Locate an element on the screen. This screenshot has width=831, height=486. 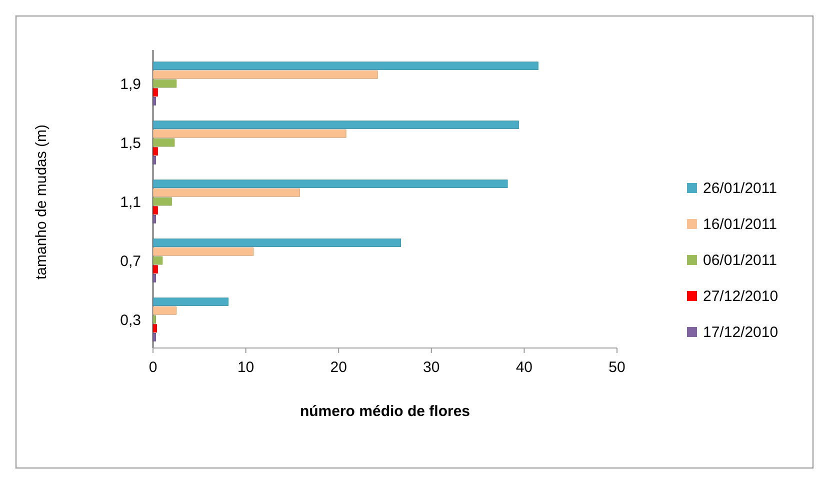
y-axis-title: tamanho de mudas (m) is located at coordinates (41, 202).